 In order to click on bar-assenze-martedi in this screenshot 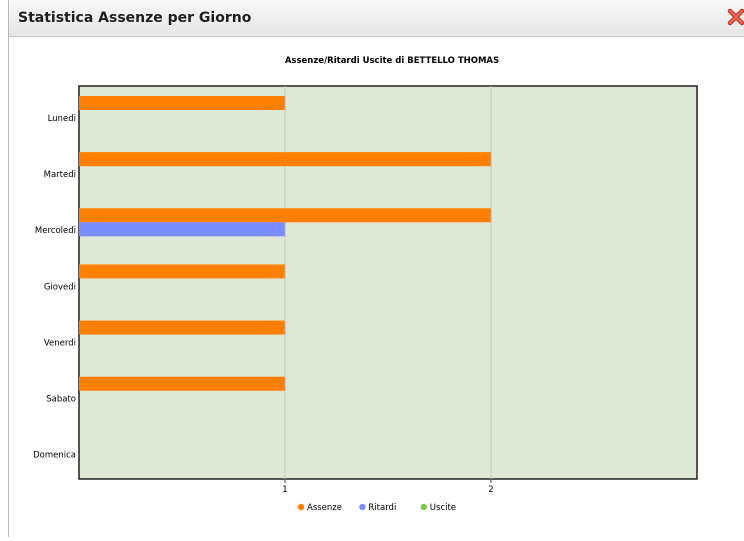, I will do `click(285, 159)`.